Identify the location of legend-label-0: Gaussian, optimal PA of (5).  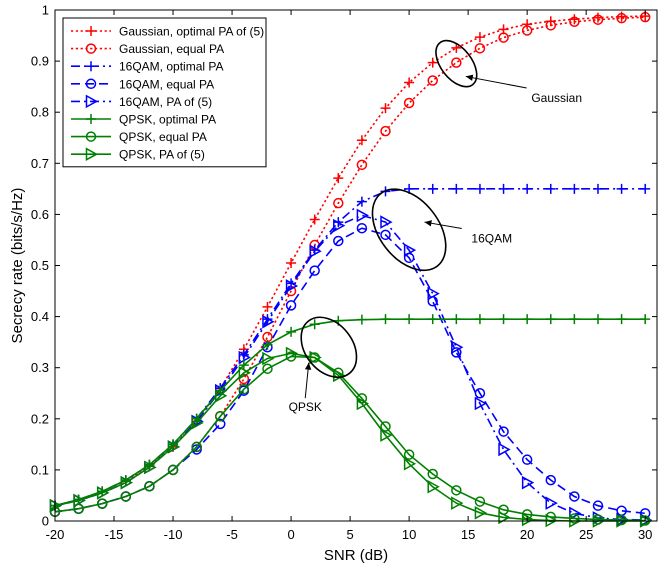
(191, 32).